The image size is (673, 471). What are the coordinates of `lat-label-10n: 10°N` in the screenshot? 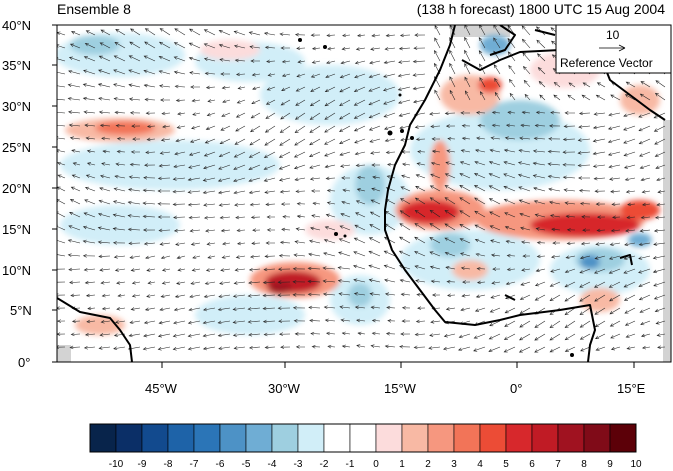 It's located at (17, 270).